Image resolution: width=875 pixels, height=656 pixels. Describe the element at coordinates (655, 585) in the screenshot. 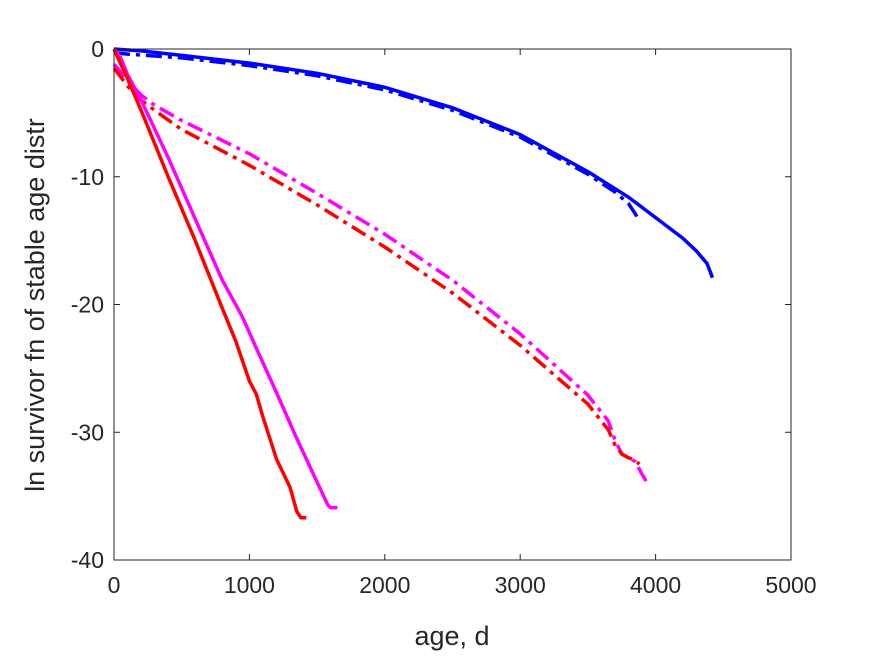

I see `x-tick-label: 4000` at that location.